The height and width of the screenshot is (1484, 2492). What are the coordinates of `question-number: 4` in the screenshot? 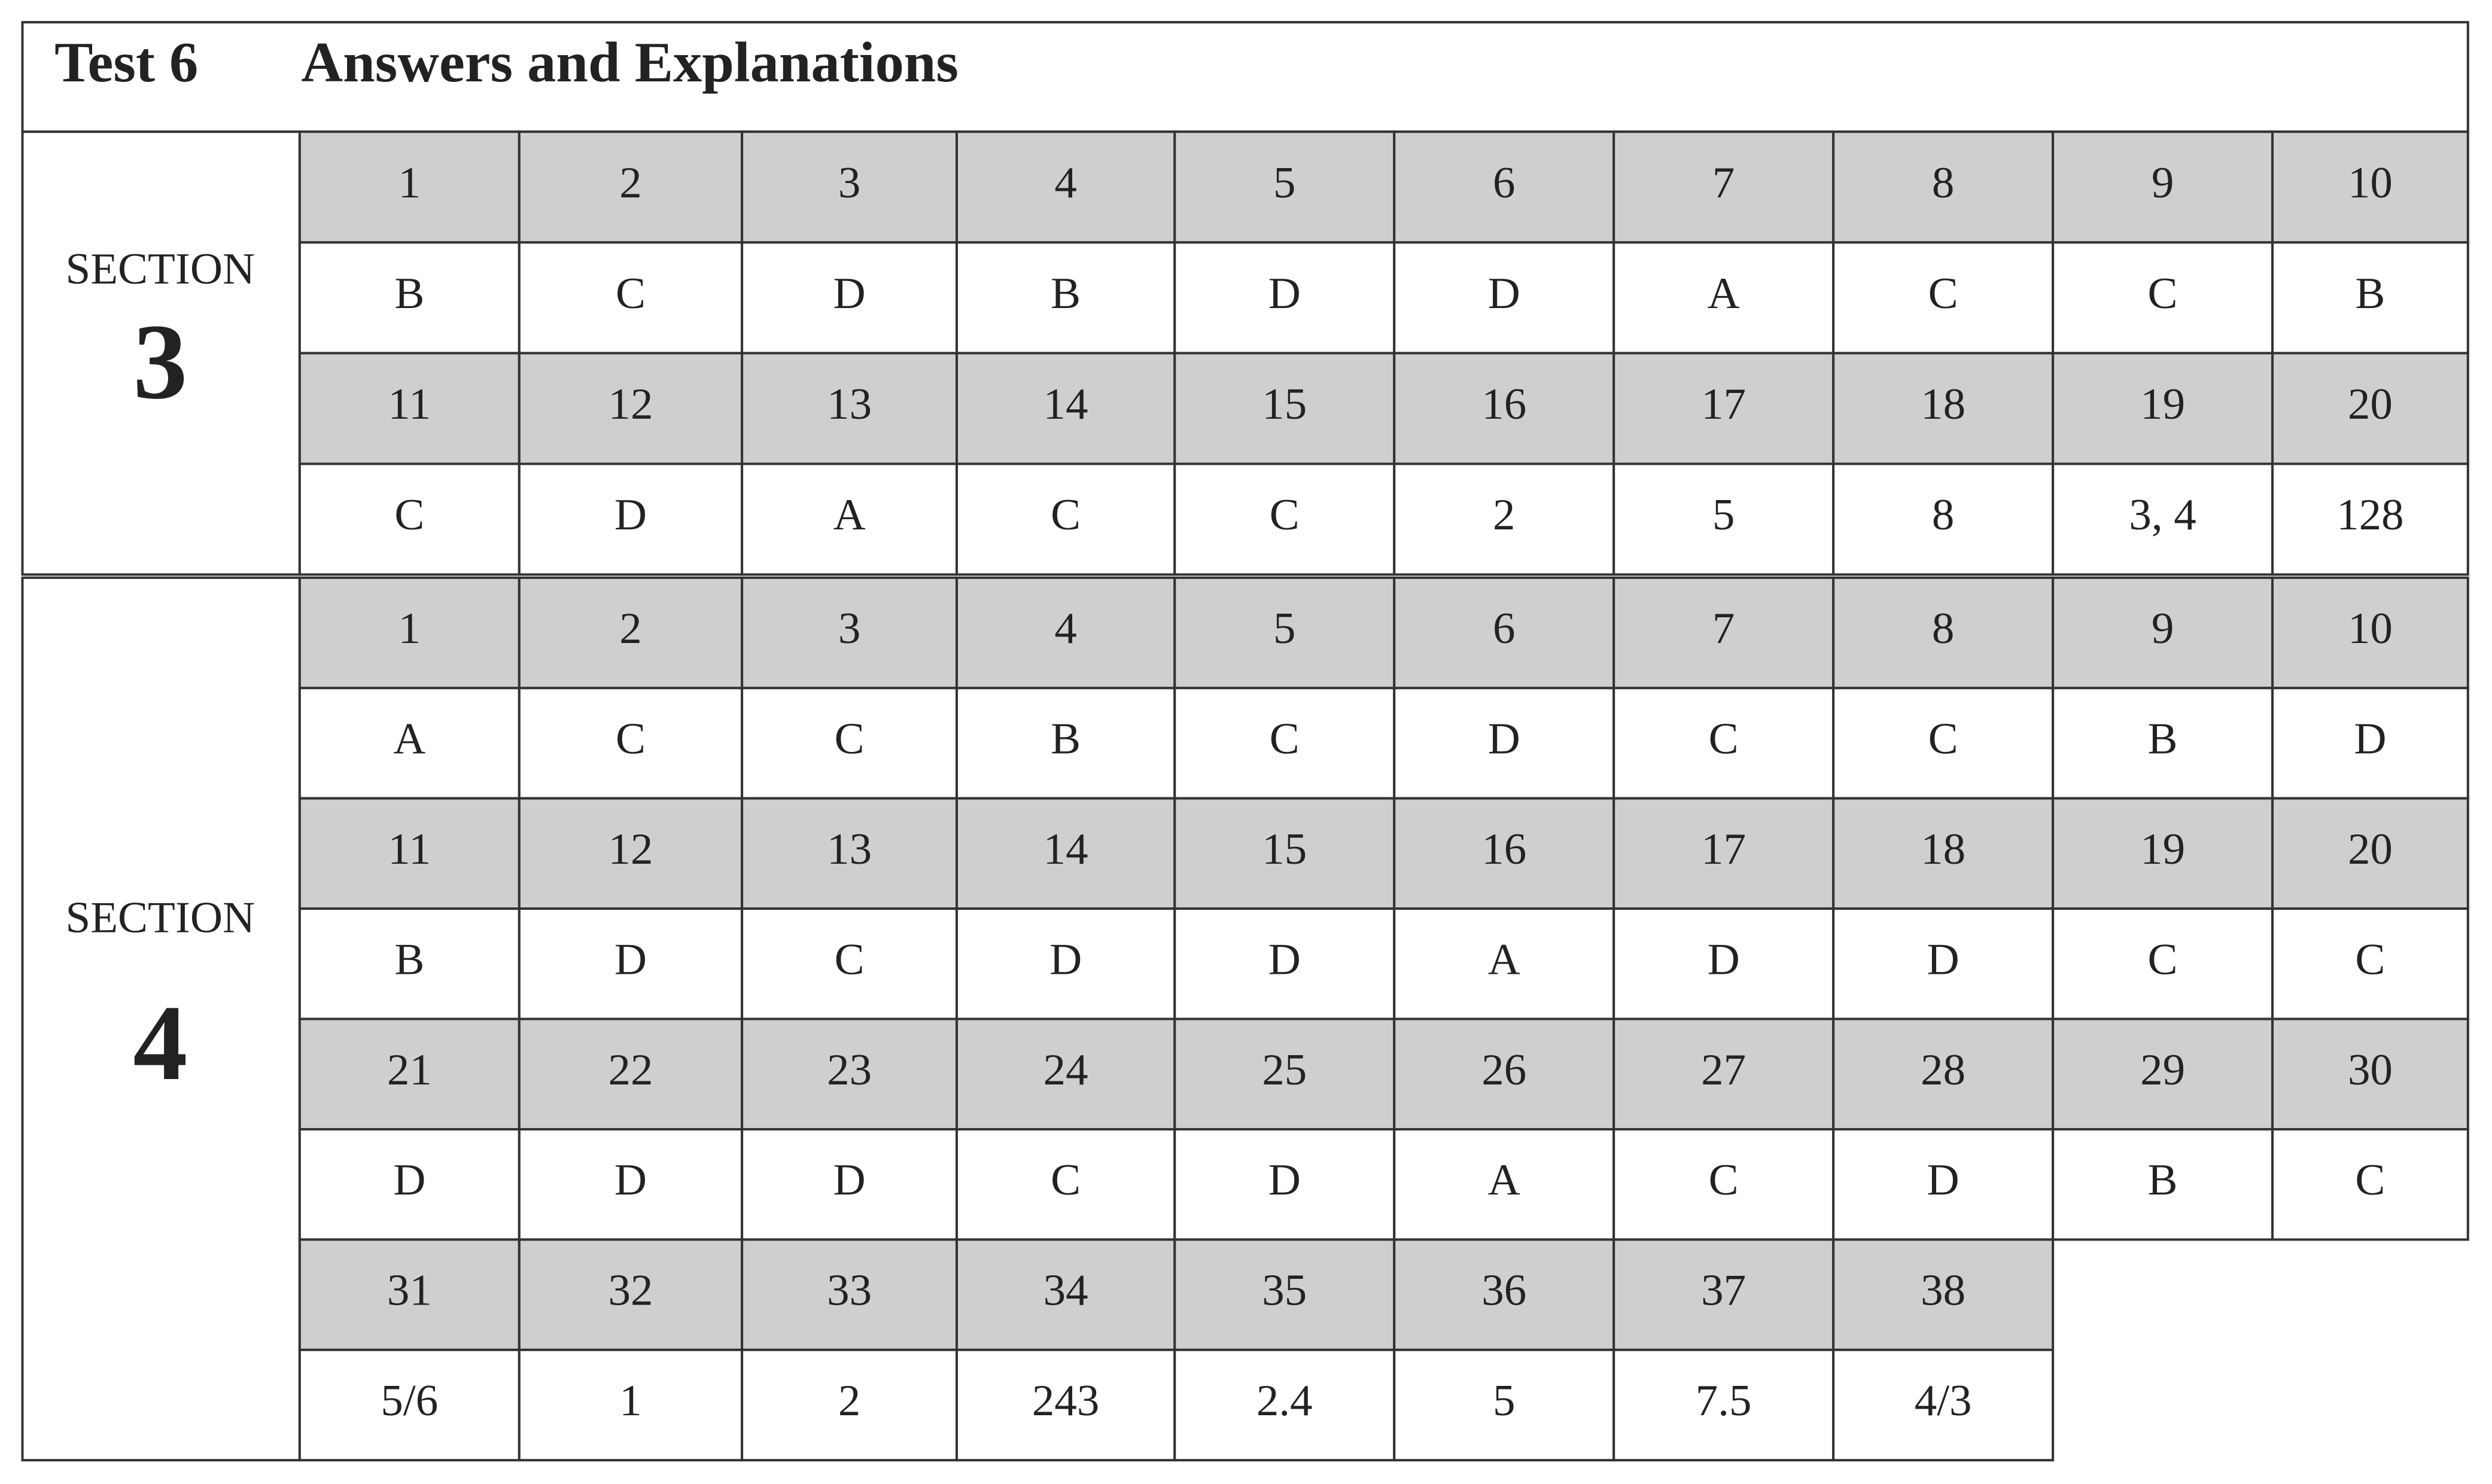 It's located at (1065, 183).